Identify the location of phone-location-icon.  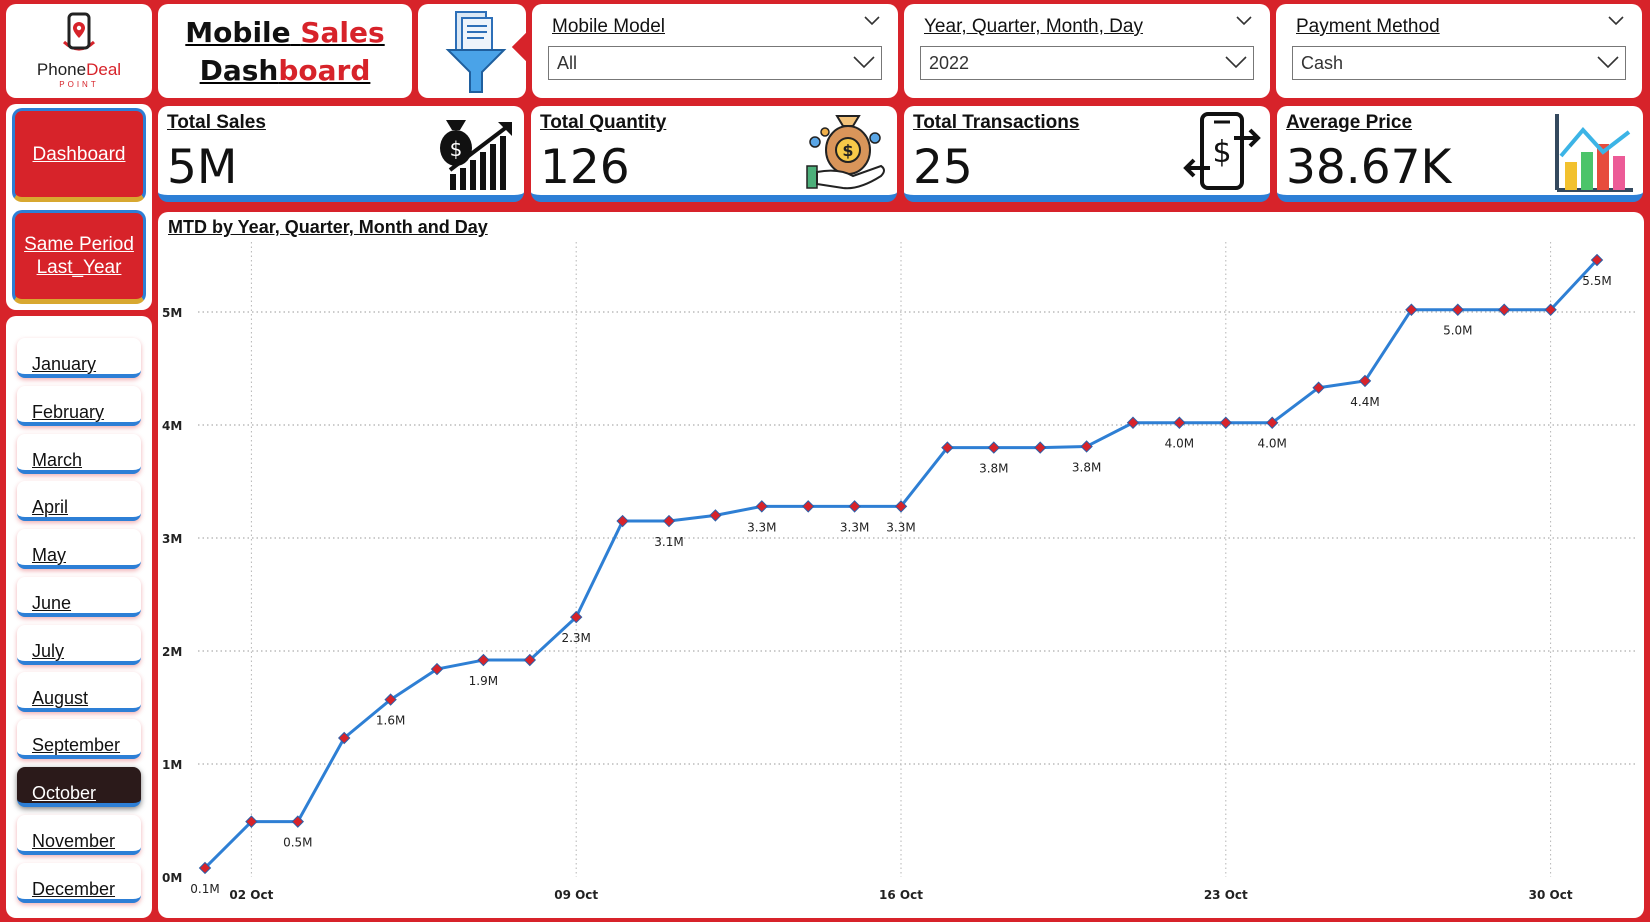
(79, 31).